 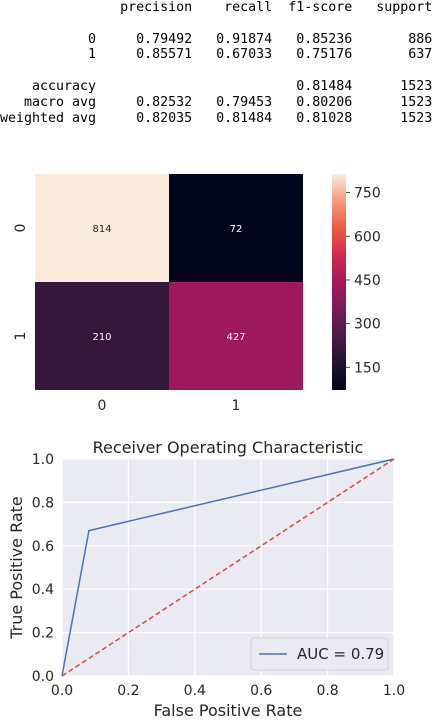 I want to click on y-tick-label: 0.0, so click(x=43, y=677).